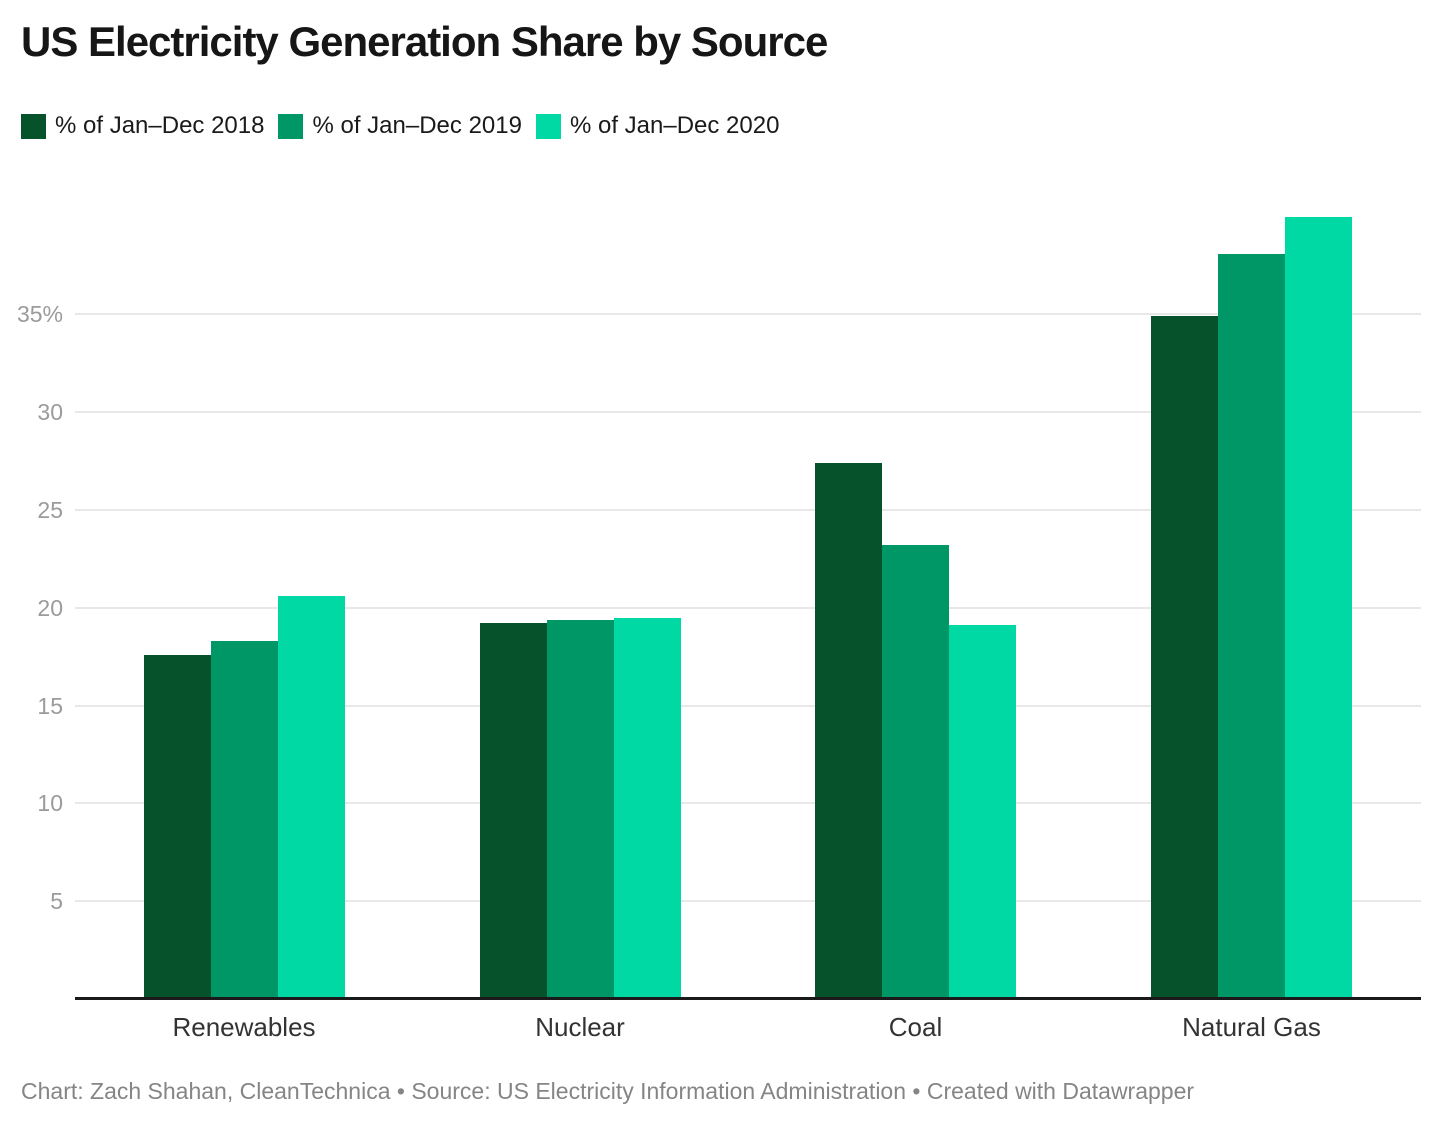 This screenshot has width=1440, height=1140. What do you see at coordinates (50, 510) in the screenshot?
I see `y-tick-label: 25` at bounding box center [50, 510].